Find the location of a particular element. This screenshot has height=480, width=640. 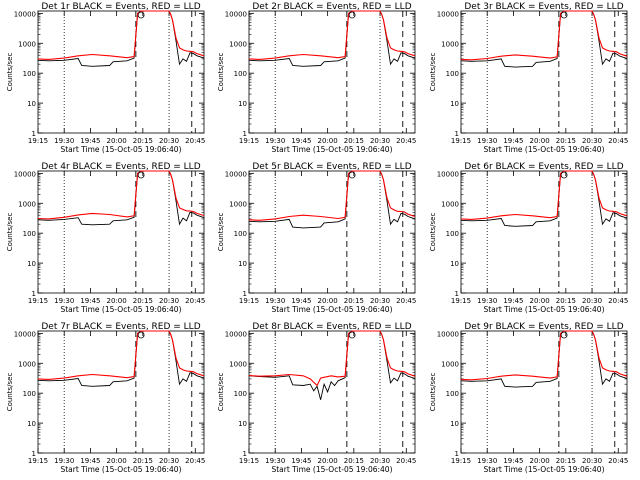

chart-title: Det 8r BLACK = Events, RED = LLD is located at coordinates (331, 327).